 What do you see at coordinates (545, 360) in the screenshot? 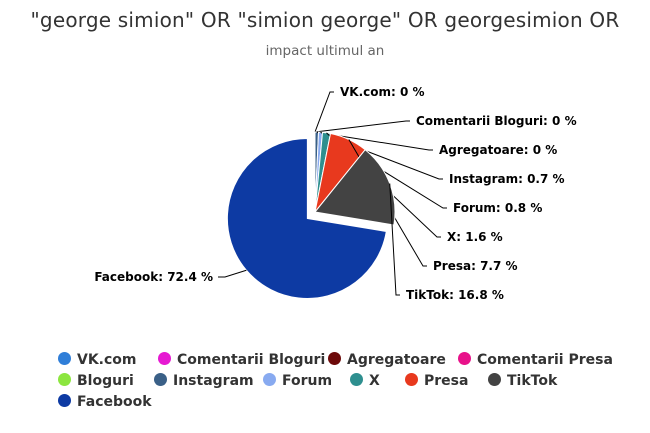
I see `legend-label: Comentarii Presa` at bounding box center [545, 360].